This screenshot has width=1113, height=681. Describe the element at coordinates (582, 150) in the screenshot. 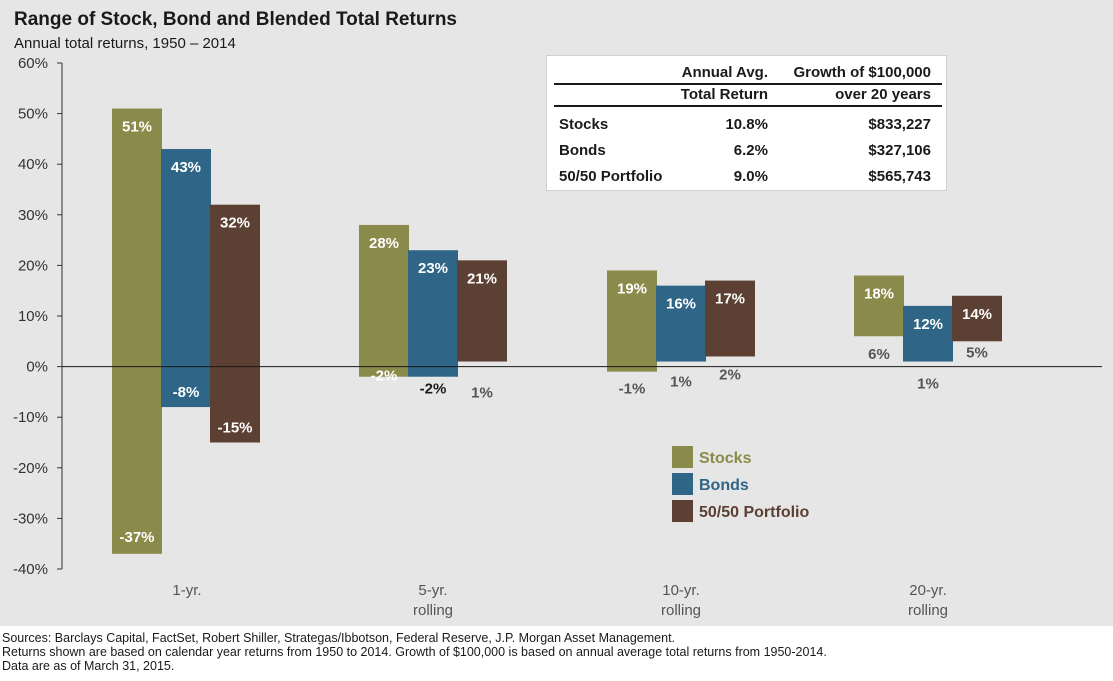

I see `table-row-label: Bonds` at that location.